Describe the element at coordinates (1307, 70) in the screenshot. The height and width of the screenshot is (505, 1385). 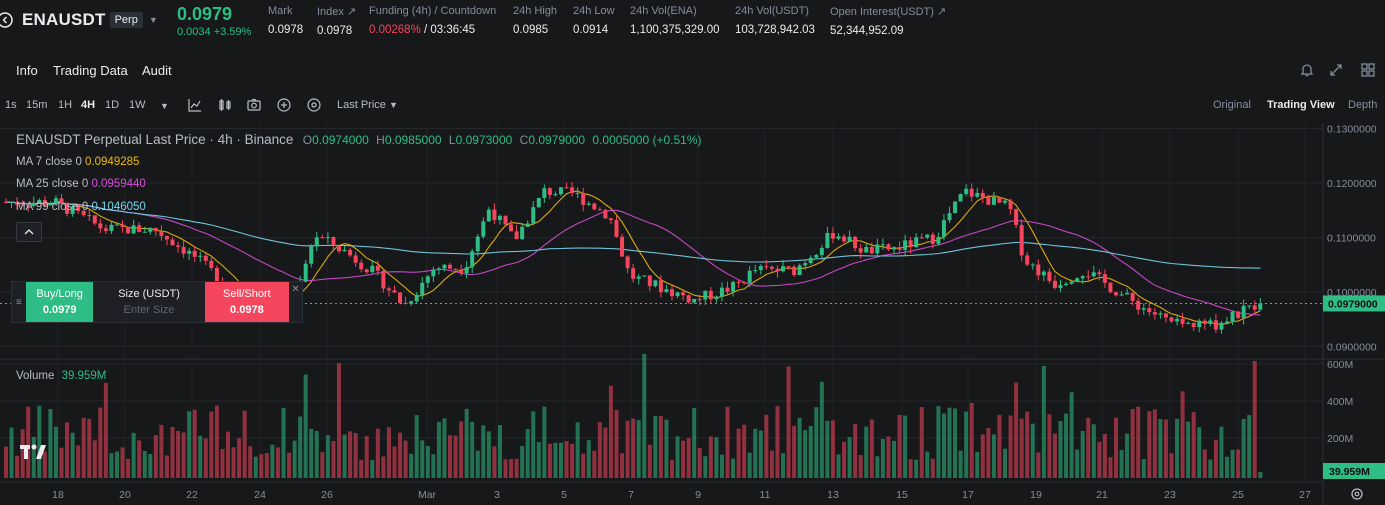
I see `bell-icon` at that location.